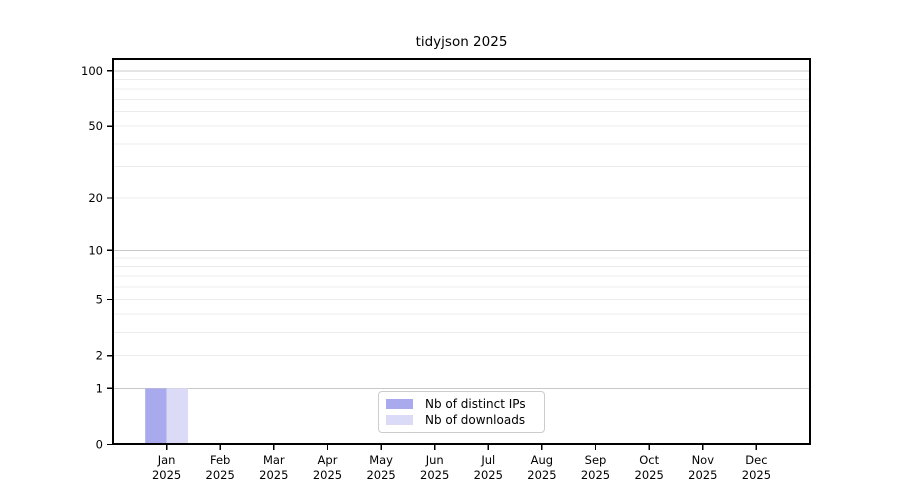 This screenshot has height=500, width=900. What do you see at coordinates (542, 460) in the screenshot?
I see `x-tick-label-month: Aug` at bounding box center [542, 460].